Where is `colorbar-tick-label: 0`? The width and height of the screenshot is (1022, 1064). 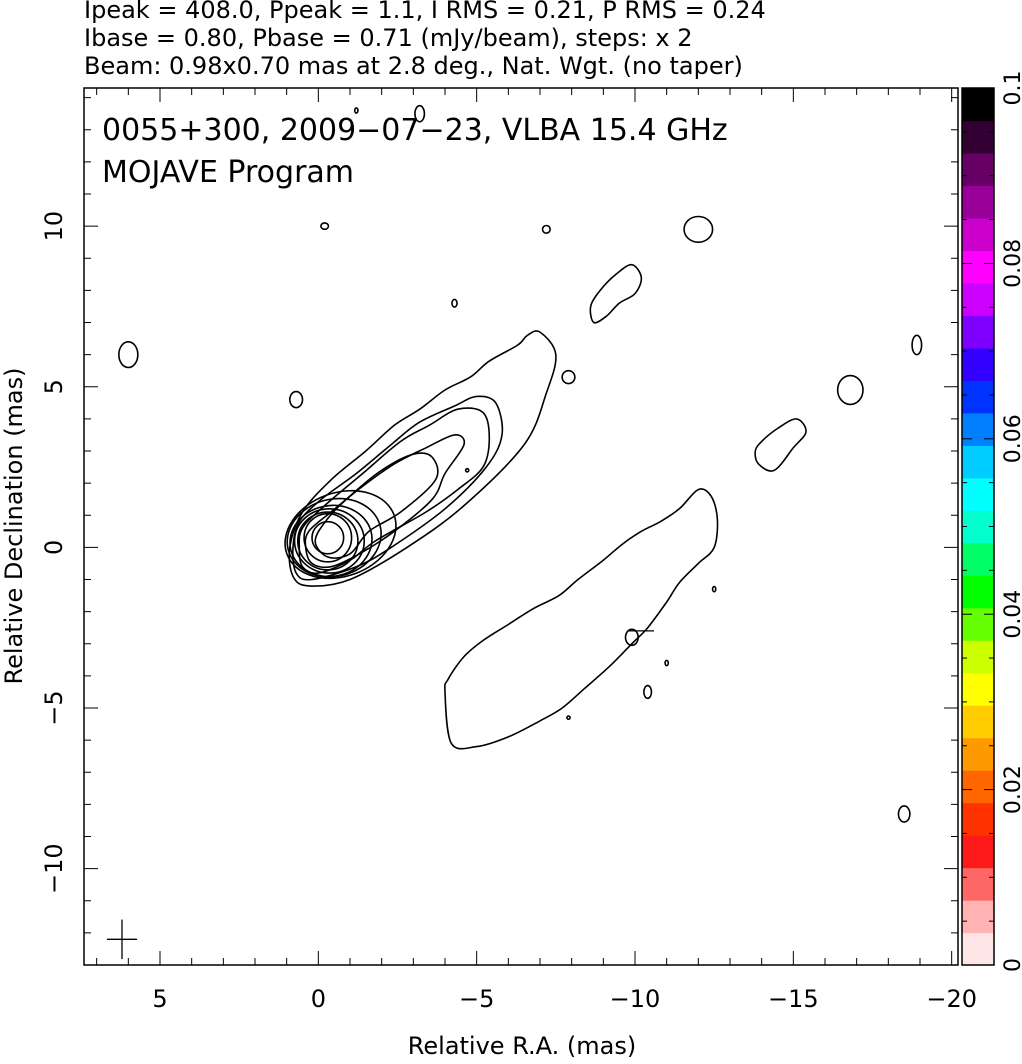
colorbar-tick-label: 0 is located at coordinates (1011, 965).